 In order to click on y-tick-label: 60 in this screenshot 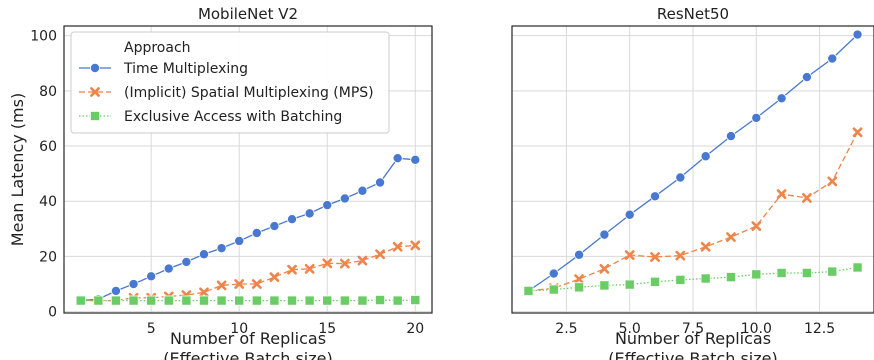, I will do `click(48, 147)`.